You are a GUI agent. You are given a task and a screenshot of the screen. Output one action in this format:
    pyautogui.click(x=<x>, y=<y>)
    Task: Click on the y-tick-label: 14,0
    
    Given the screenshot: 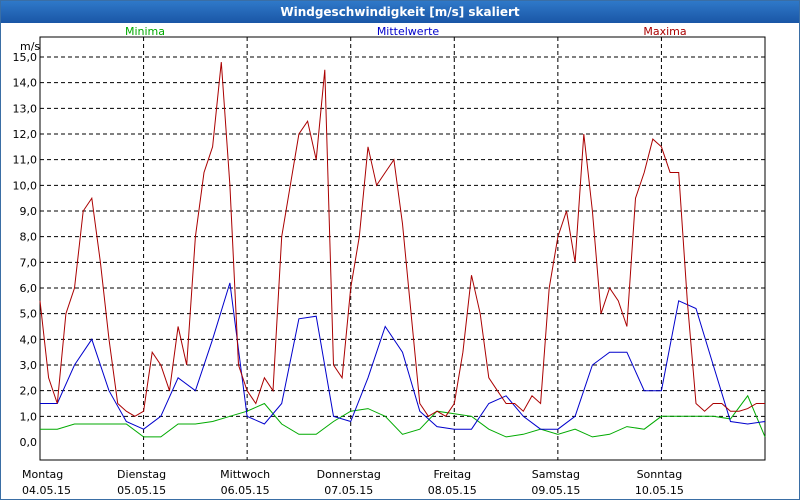 What is the action you would take?
    pyautogui.click(x=25, y=83)
    